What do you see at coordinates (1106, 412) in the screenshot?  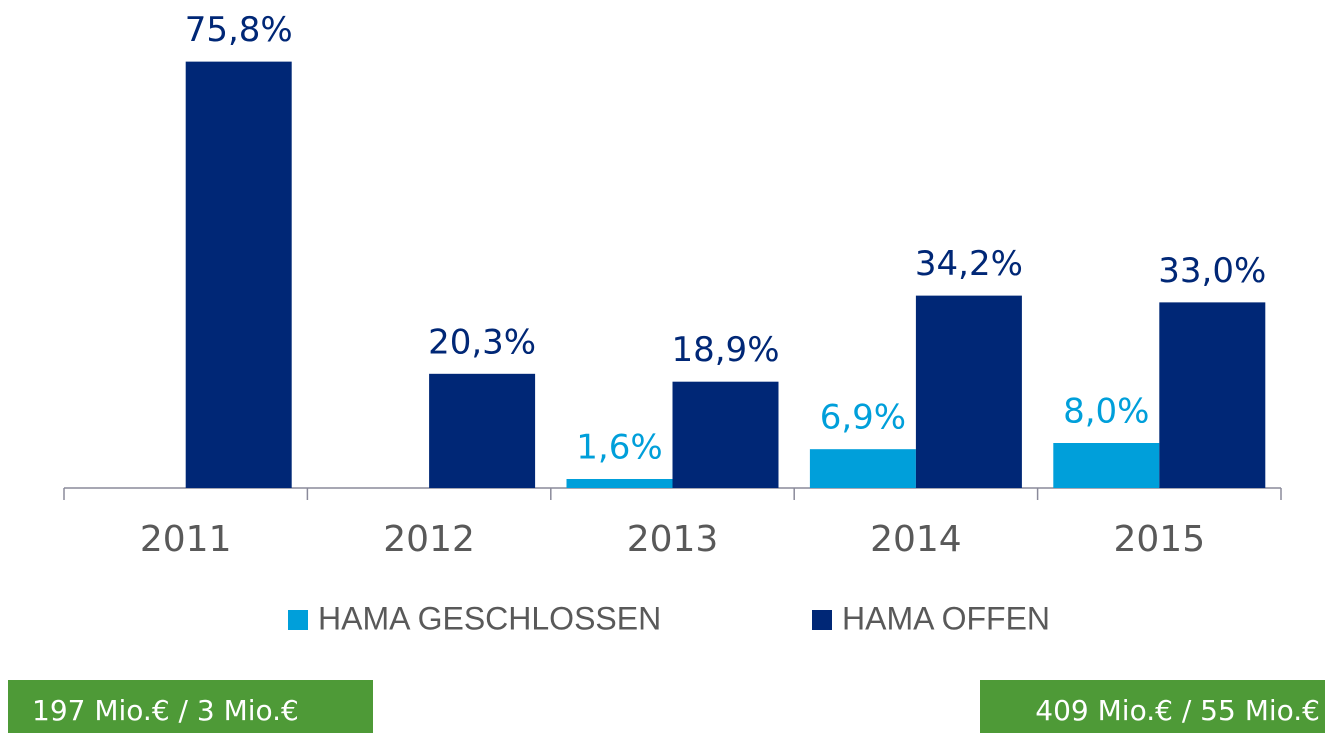 I see `value-label: 8,0%` at bounding box center [1106, 412].